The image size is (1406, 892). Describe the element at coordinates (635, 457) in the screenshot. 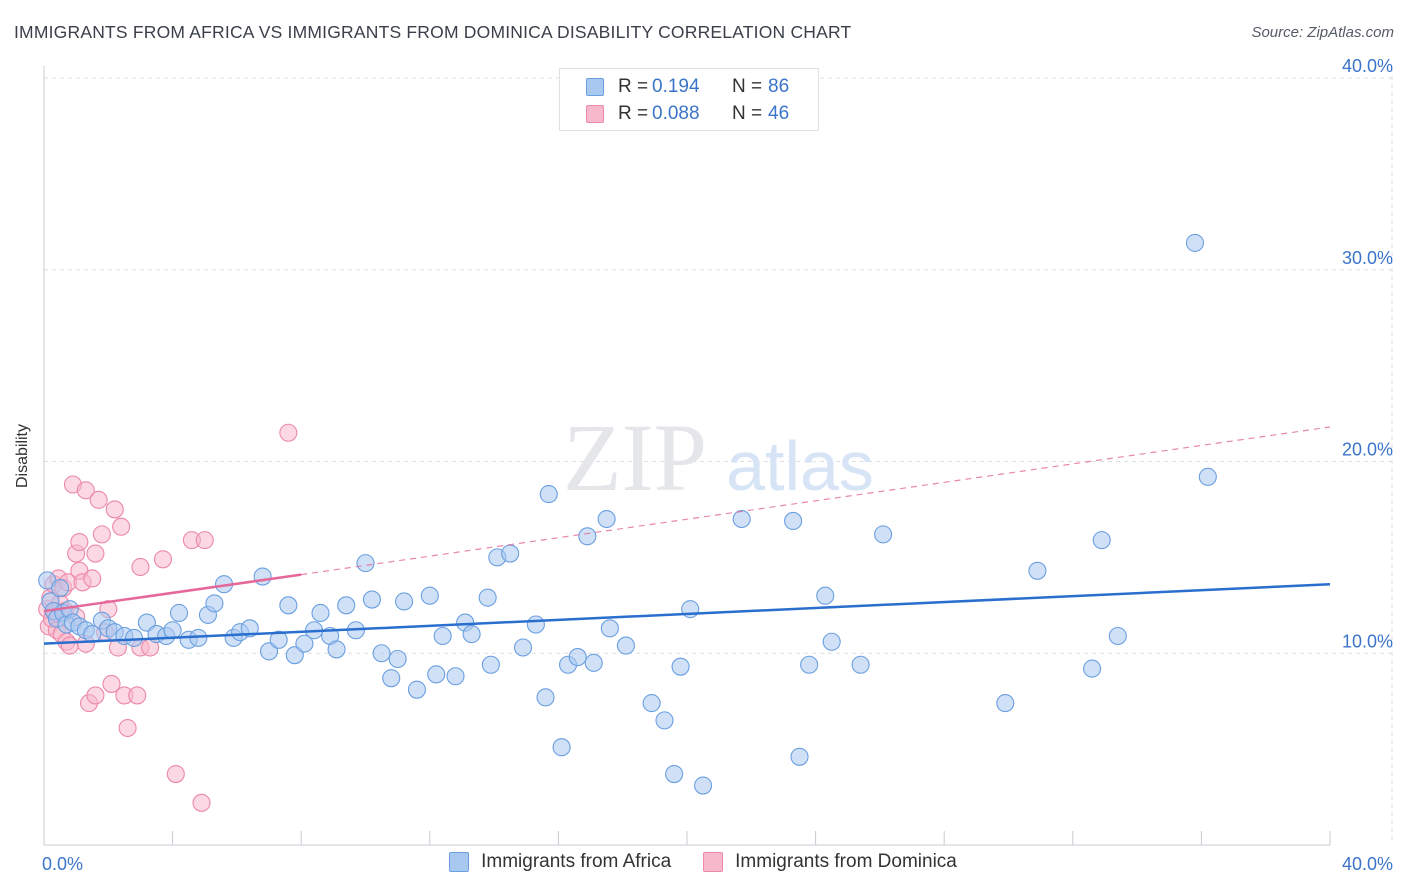

I see `watermark-zip: ZIP` at that location.